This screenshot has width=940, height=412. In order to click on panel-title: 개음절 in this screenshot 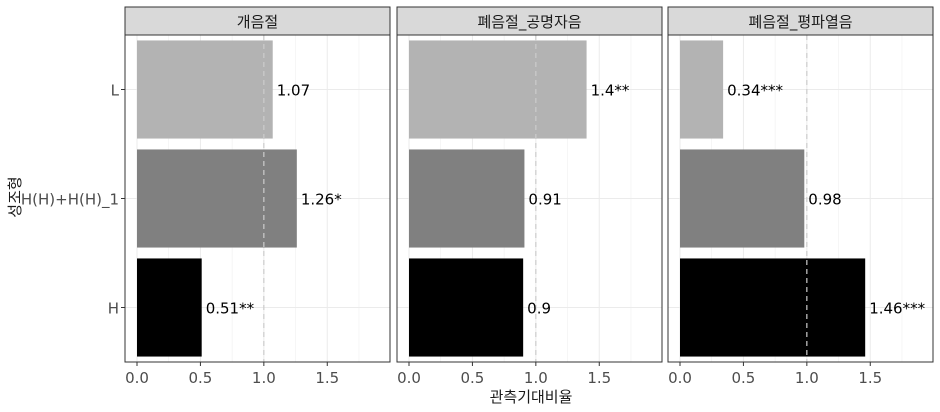, I will do `click(257, 22)`.